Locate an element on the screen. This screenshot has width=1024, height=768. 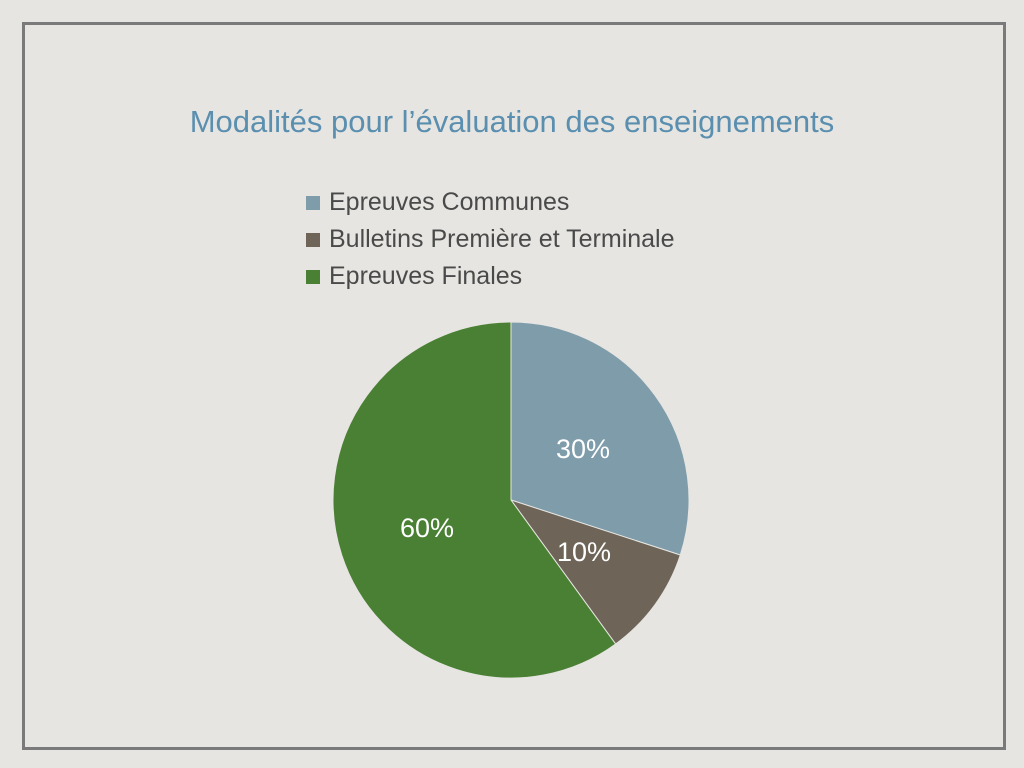
legend-label: Epreuves Finales is located at coordinates (426, 276).